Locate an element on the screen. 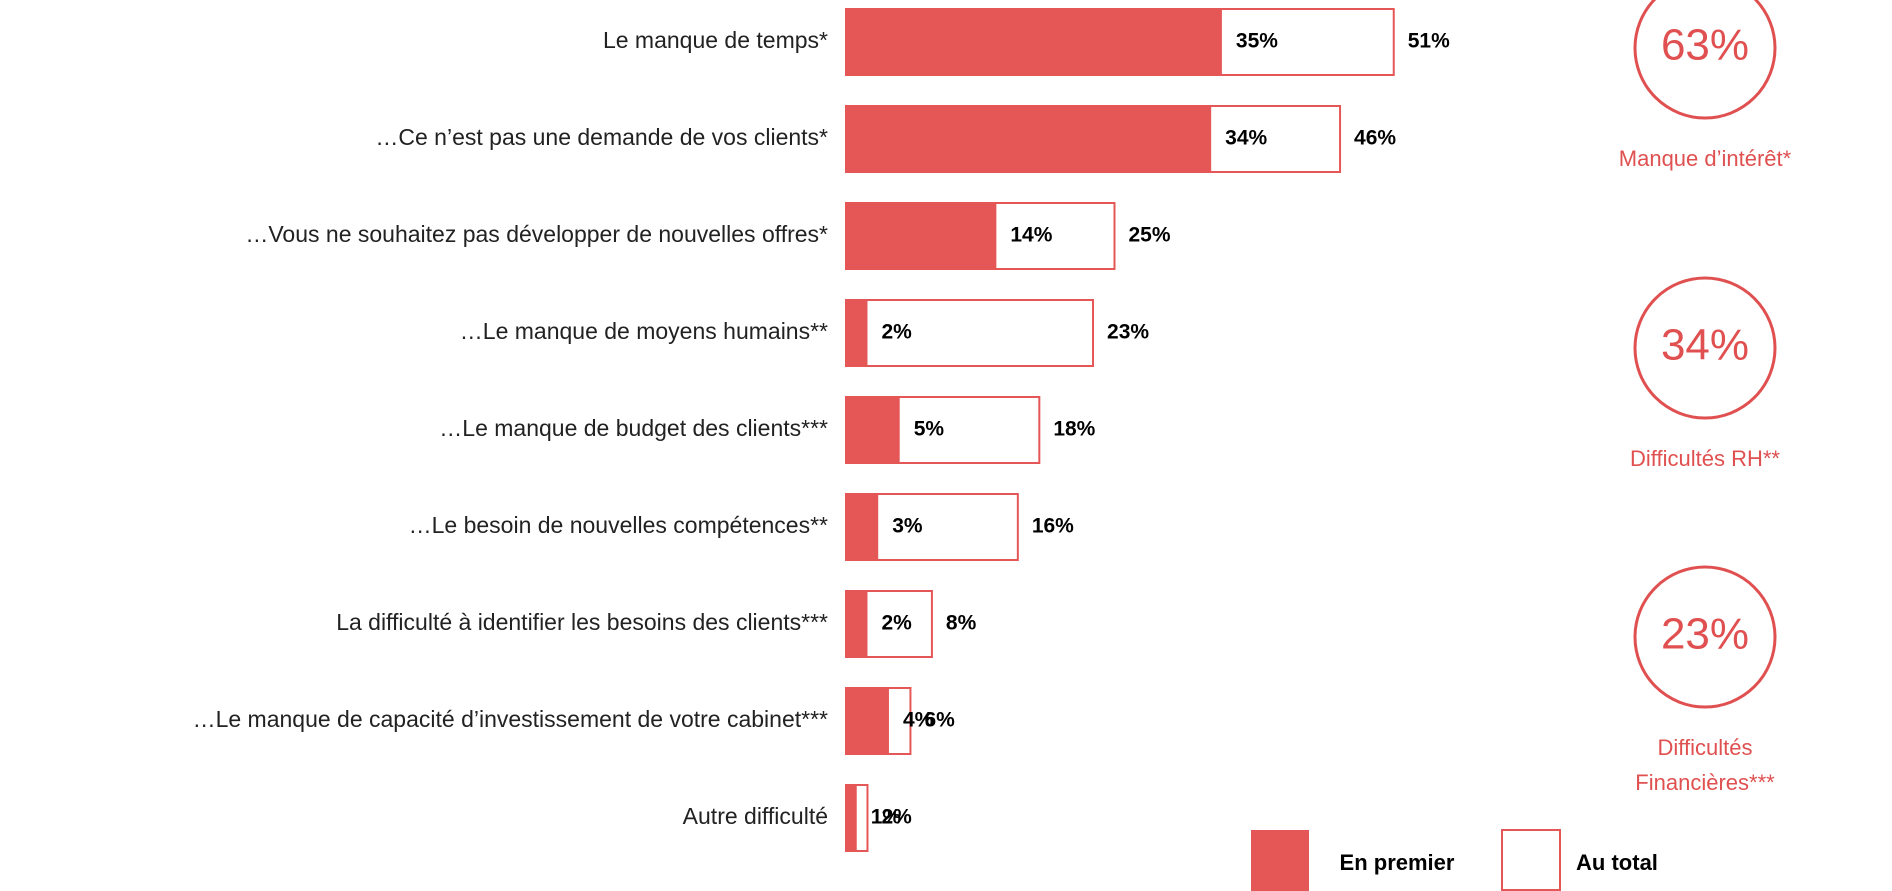 The image size is (1892, 891). value-label: 5% is located at coordinates (929, 429).